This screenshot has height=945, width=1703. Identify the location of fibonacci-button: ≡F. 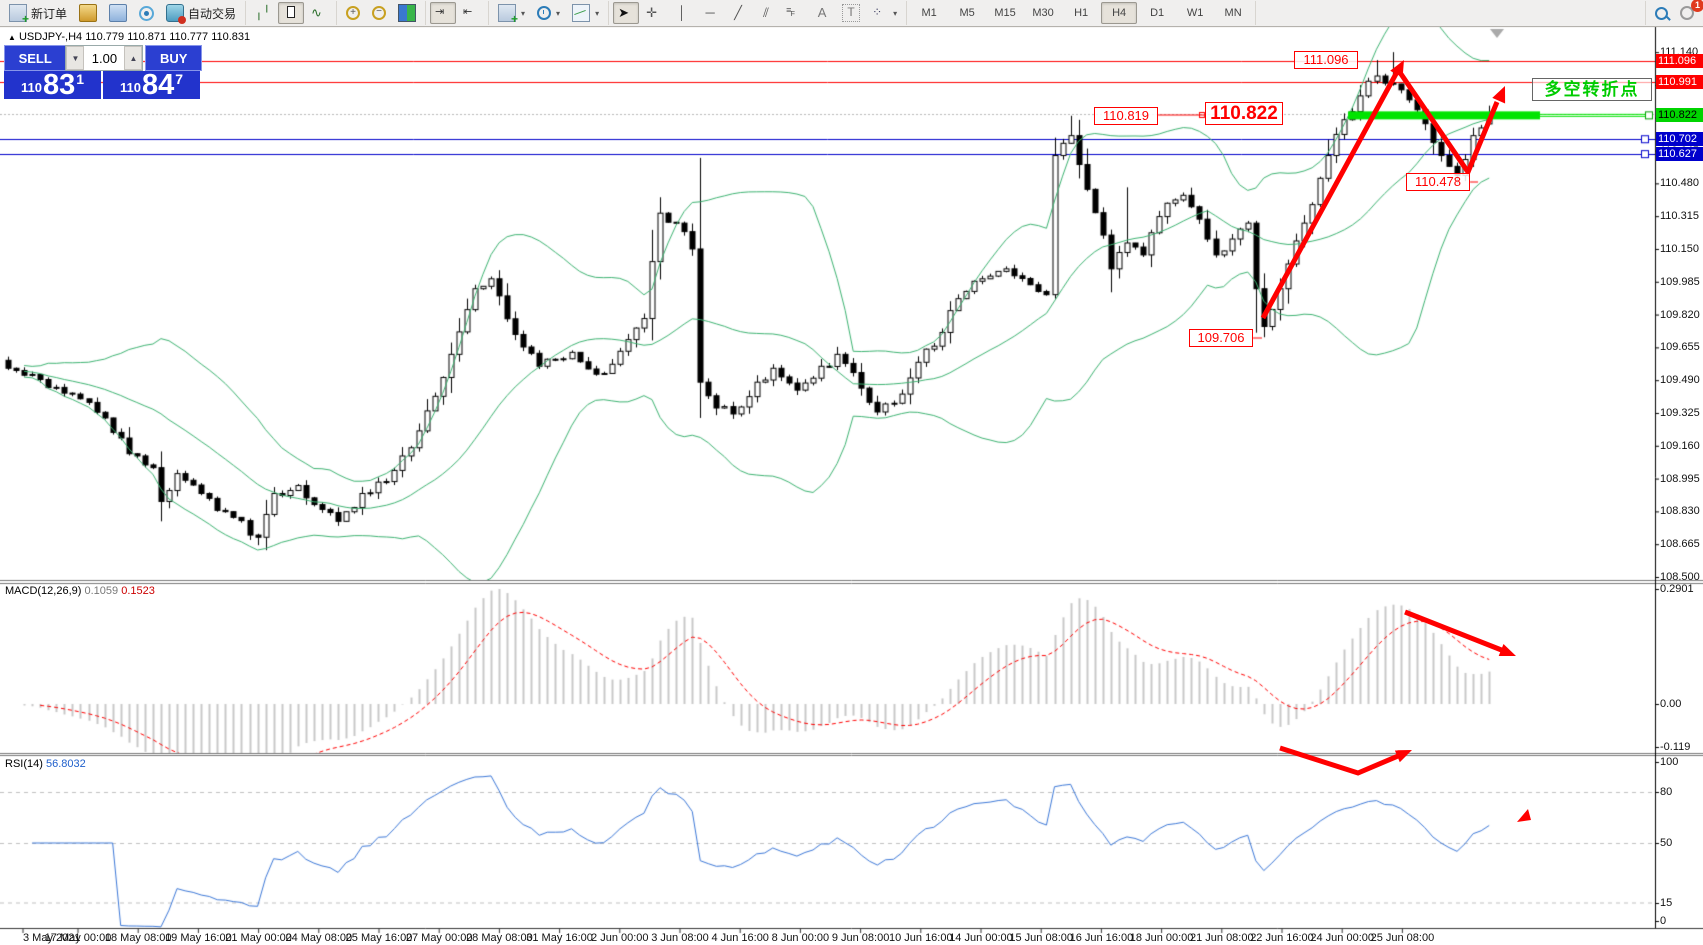
(794, 13).